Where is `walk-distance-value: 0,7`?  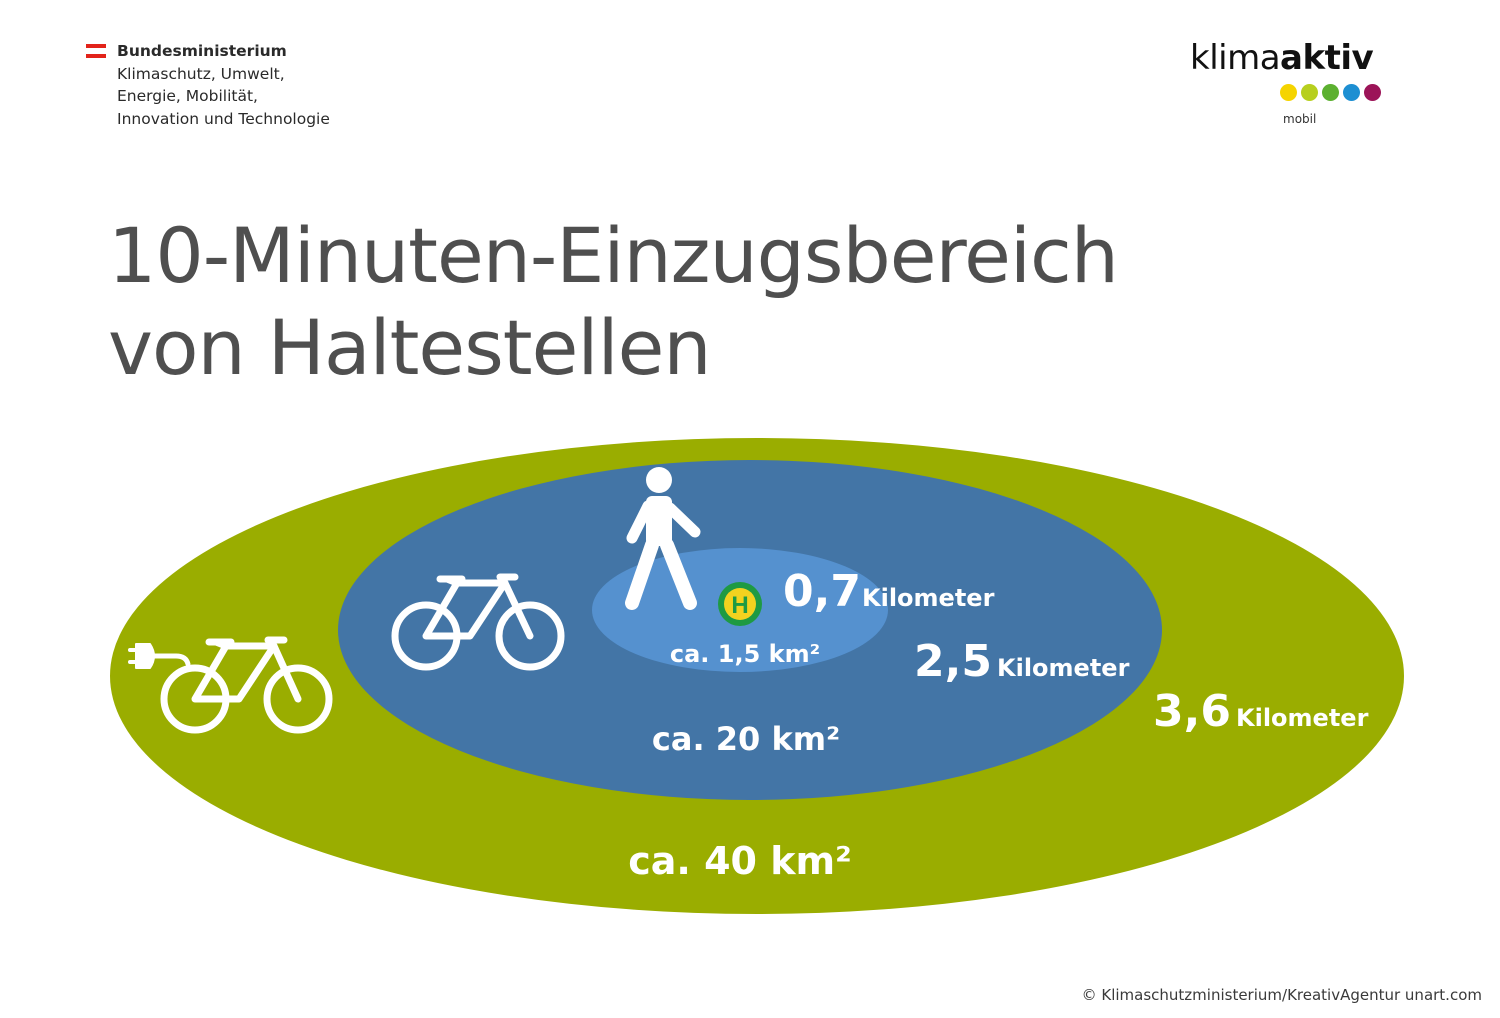 walk-distance-value: 0,7 is located at coordinates (822, 591).